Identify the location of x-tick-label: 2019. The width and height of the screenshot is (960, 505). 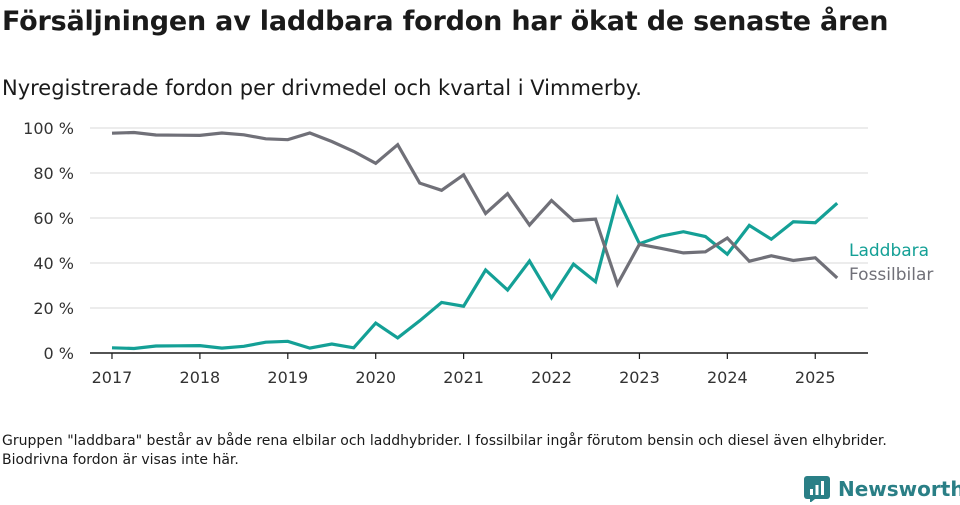
(287, 377).